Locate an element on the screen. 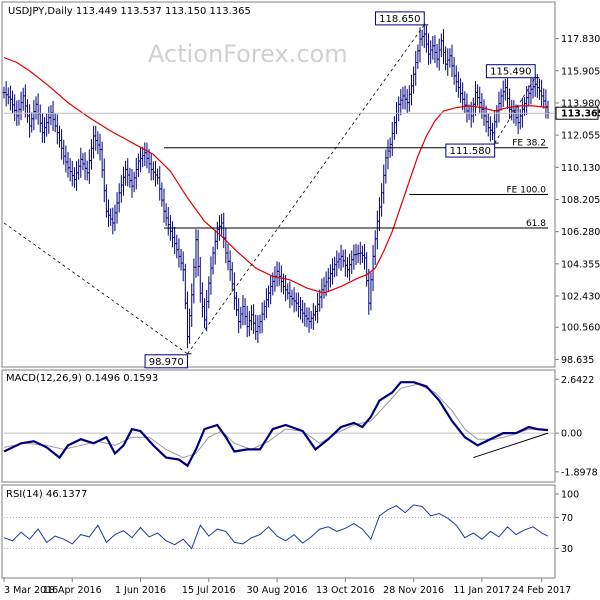 The width and height of the screenshot is (600, 600). price-axis-label: 100.560 is located at coordinates (580, 328).